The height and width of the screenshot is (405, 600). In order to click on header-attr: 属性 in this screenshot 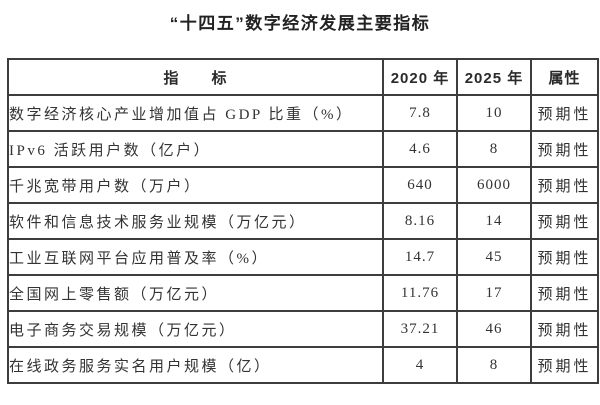, I will do `click(564, 77)`.